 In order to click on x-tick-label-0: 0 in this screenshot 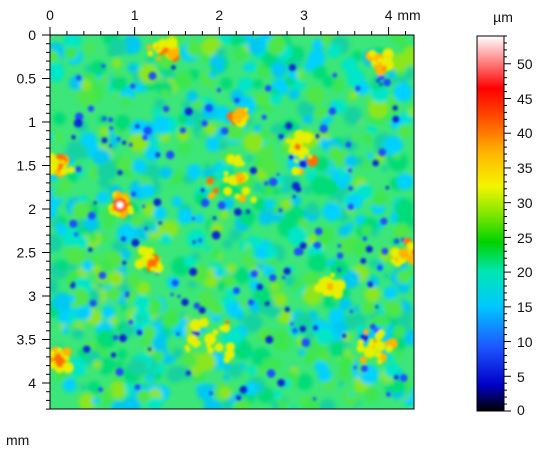, I will do `click(50, 15)`.